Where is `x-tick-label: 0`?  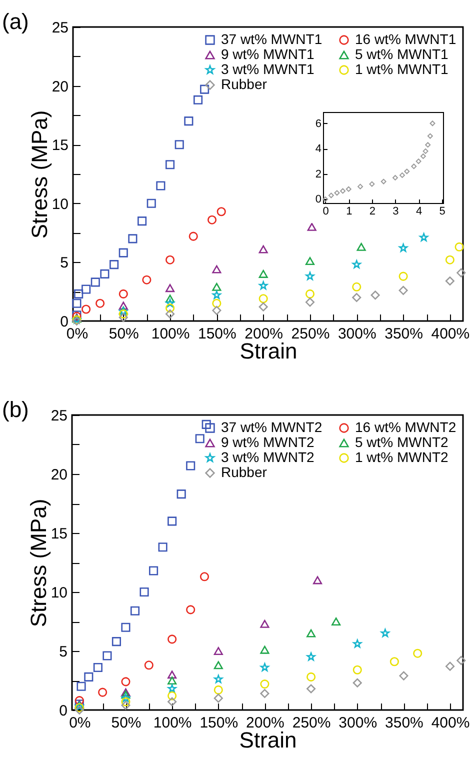
x-tick-label: 0 is located at coordinates (325, 212).